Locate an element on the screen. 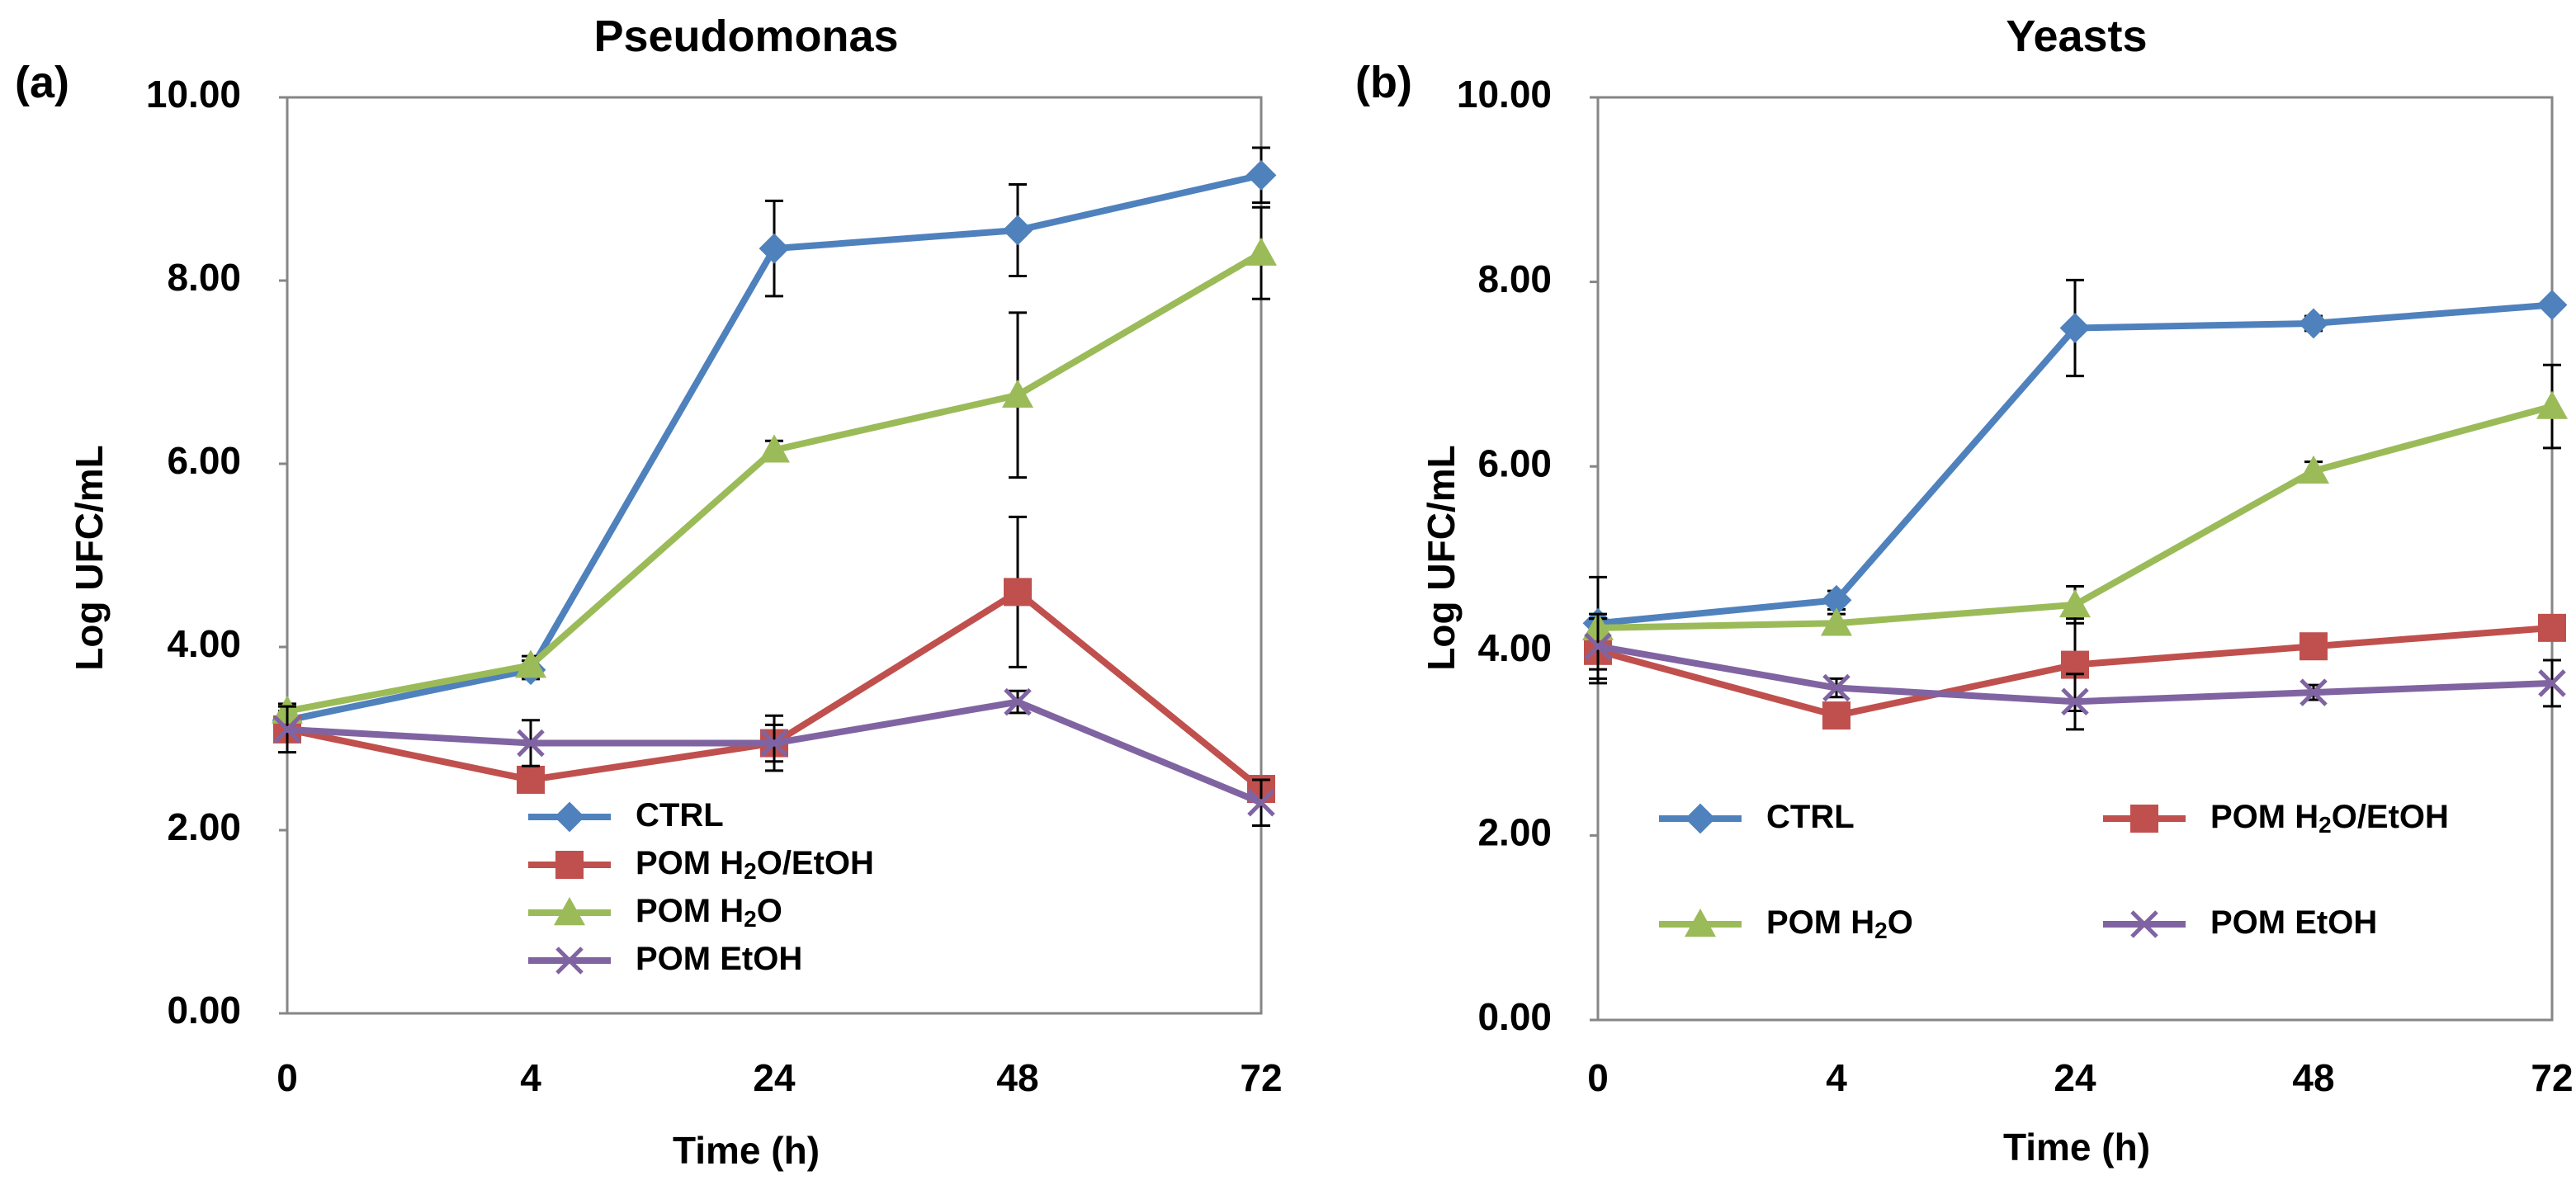  panel-a-x-tick-label: 24 is located at coordinates (774, 1077).